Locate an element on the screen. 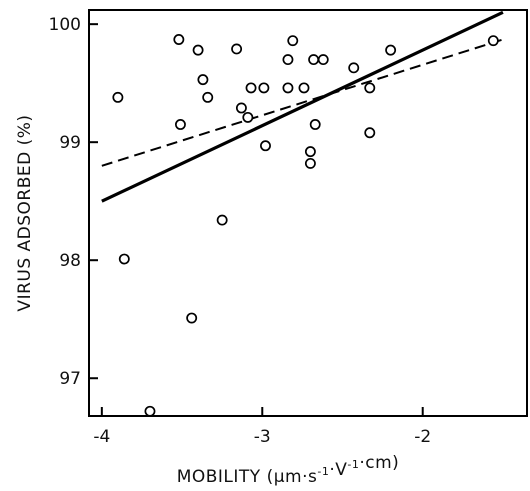 The height and width of the screenshot is (491, 530). x-axis: -4 -3 -2 is located at coordinates (262, 427).